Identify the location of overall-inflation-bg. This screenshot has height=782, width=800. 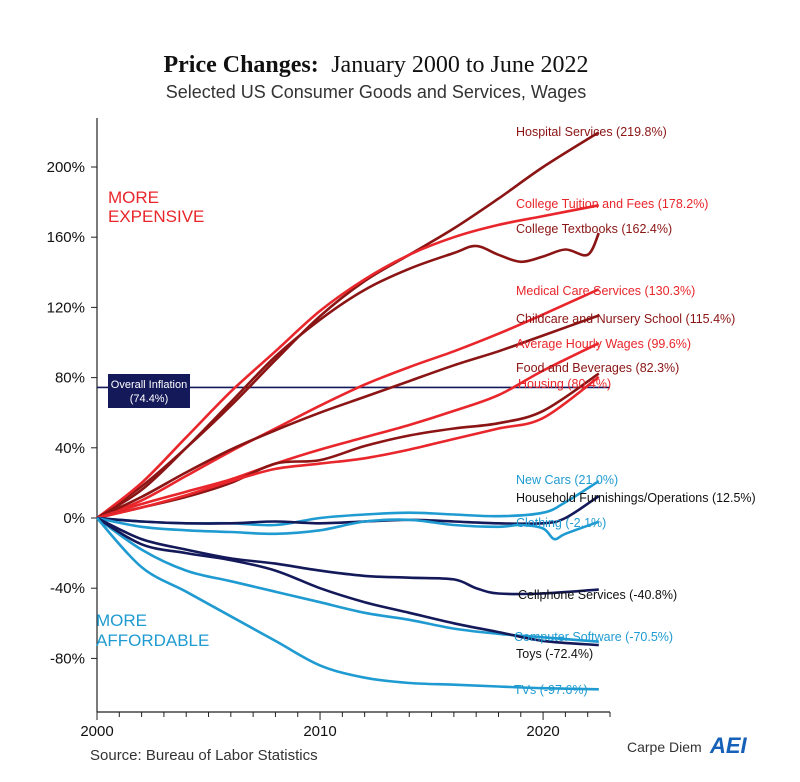
(149, 391).